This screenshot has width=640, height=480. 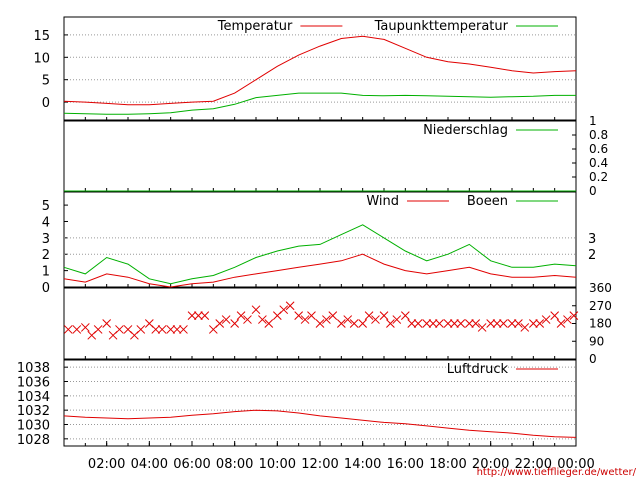 What do you see at coordinates (596, 341) in the screenshot?
I see `y-tick-label: 90` at bounding box center [596, 341].